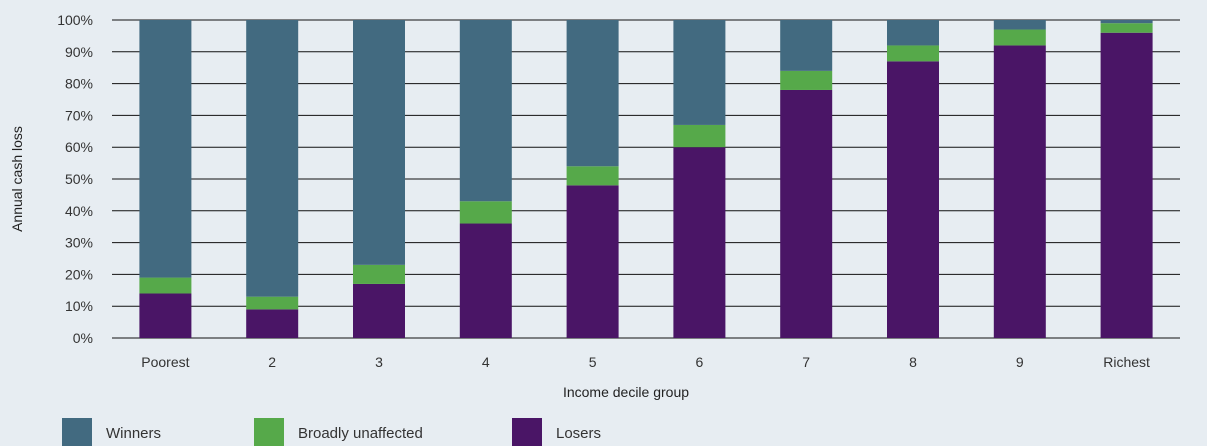 The height and width of the screenshot is (446, 1207). I want to click on legend-label-winners: Winners, so click(134, 433).